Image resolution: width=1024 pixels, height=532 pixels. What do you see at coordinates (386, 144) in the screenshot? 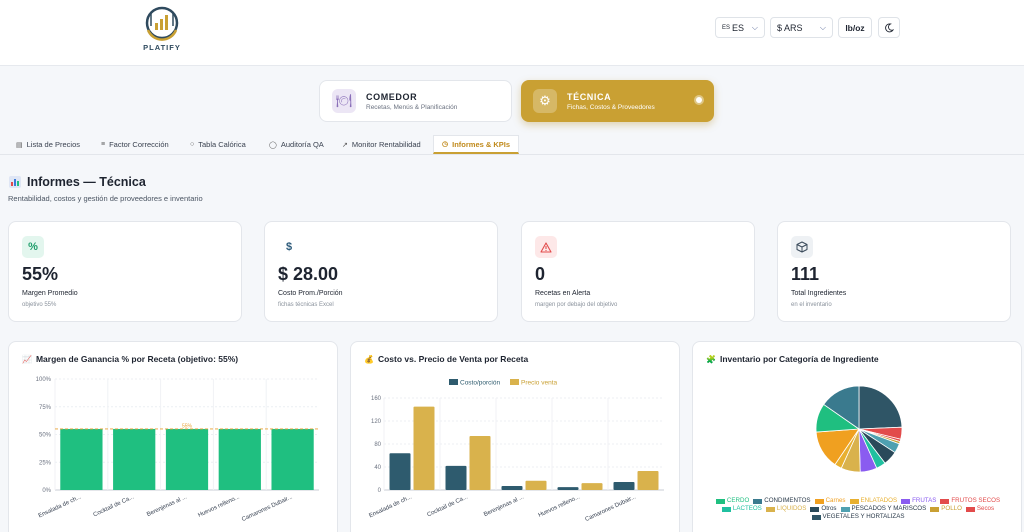
I see `tab-label: Monitor Rentabilidad` at bounding box center [386, 144].